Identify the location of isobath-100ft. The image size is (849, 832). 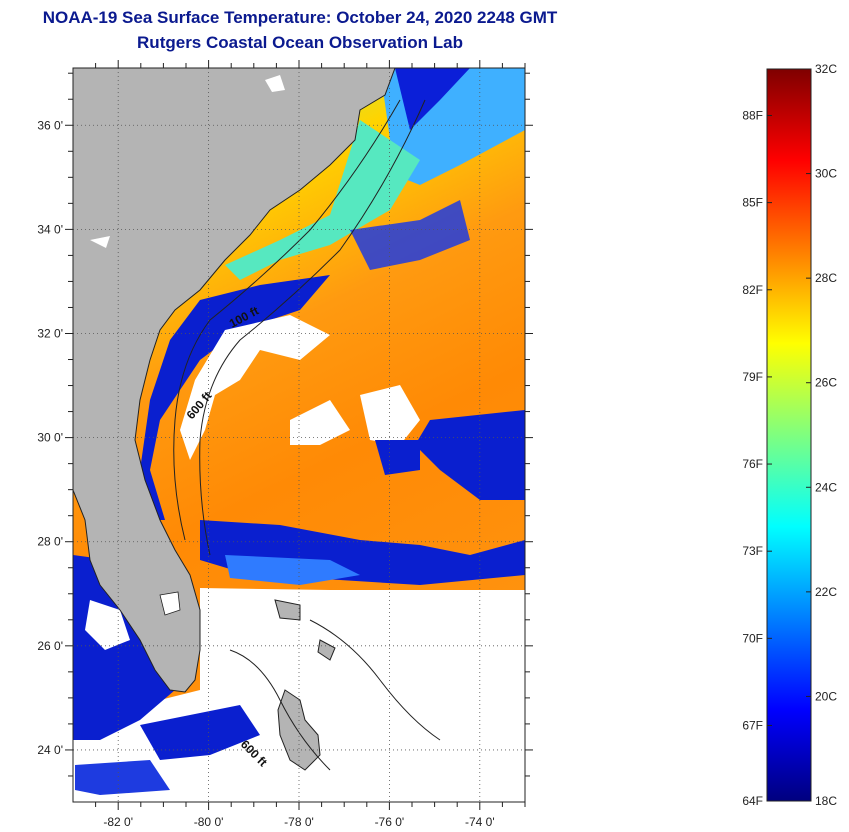
(287, 320).